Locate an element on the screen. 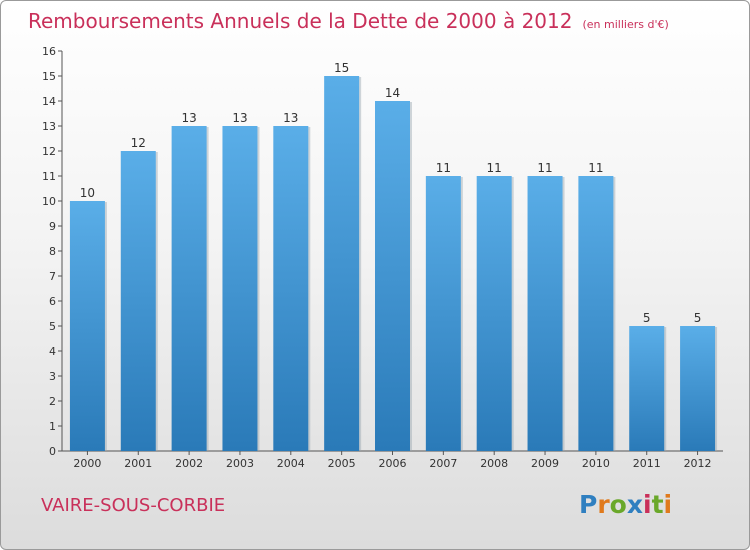 The width and height of the screenshot is (750, 550). y-tick-label: 8 is located at coordinates (52, 251).